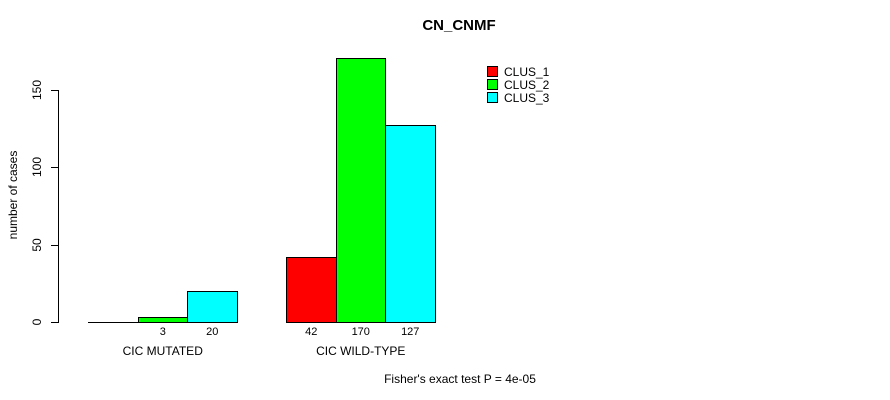 Image resolution: width=890 pixels, height=400 pixels. Describe the element at coordinates (37, 167) in the screenshot. I see `y-tick-label-100: 100` at that location.